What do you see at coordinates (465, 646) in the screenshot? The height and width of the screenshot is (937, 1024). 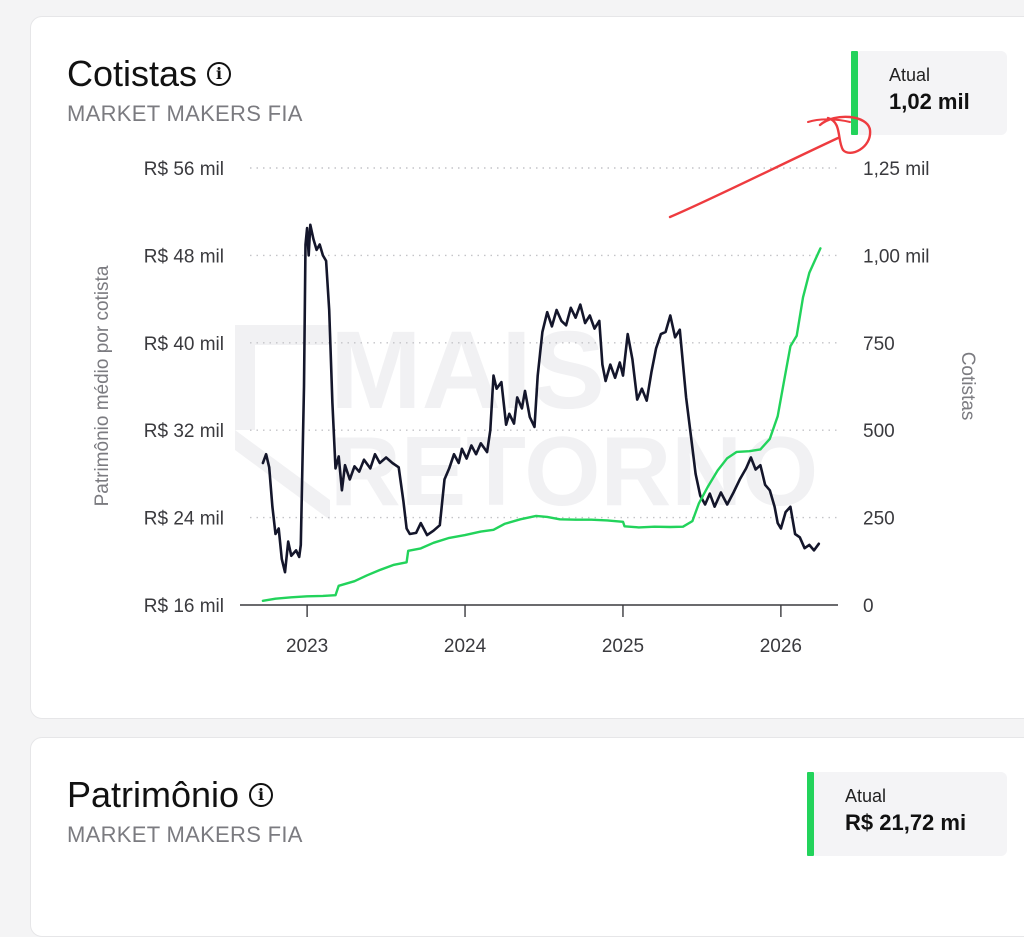 I see `x-tick-label: 2024` at bounding box center [465, 646].